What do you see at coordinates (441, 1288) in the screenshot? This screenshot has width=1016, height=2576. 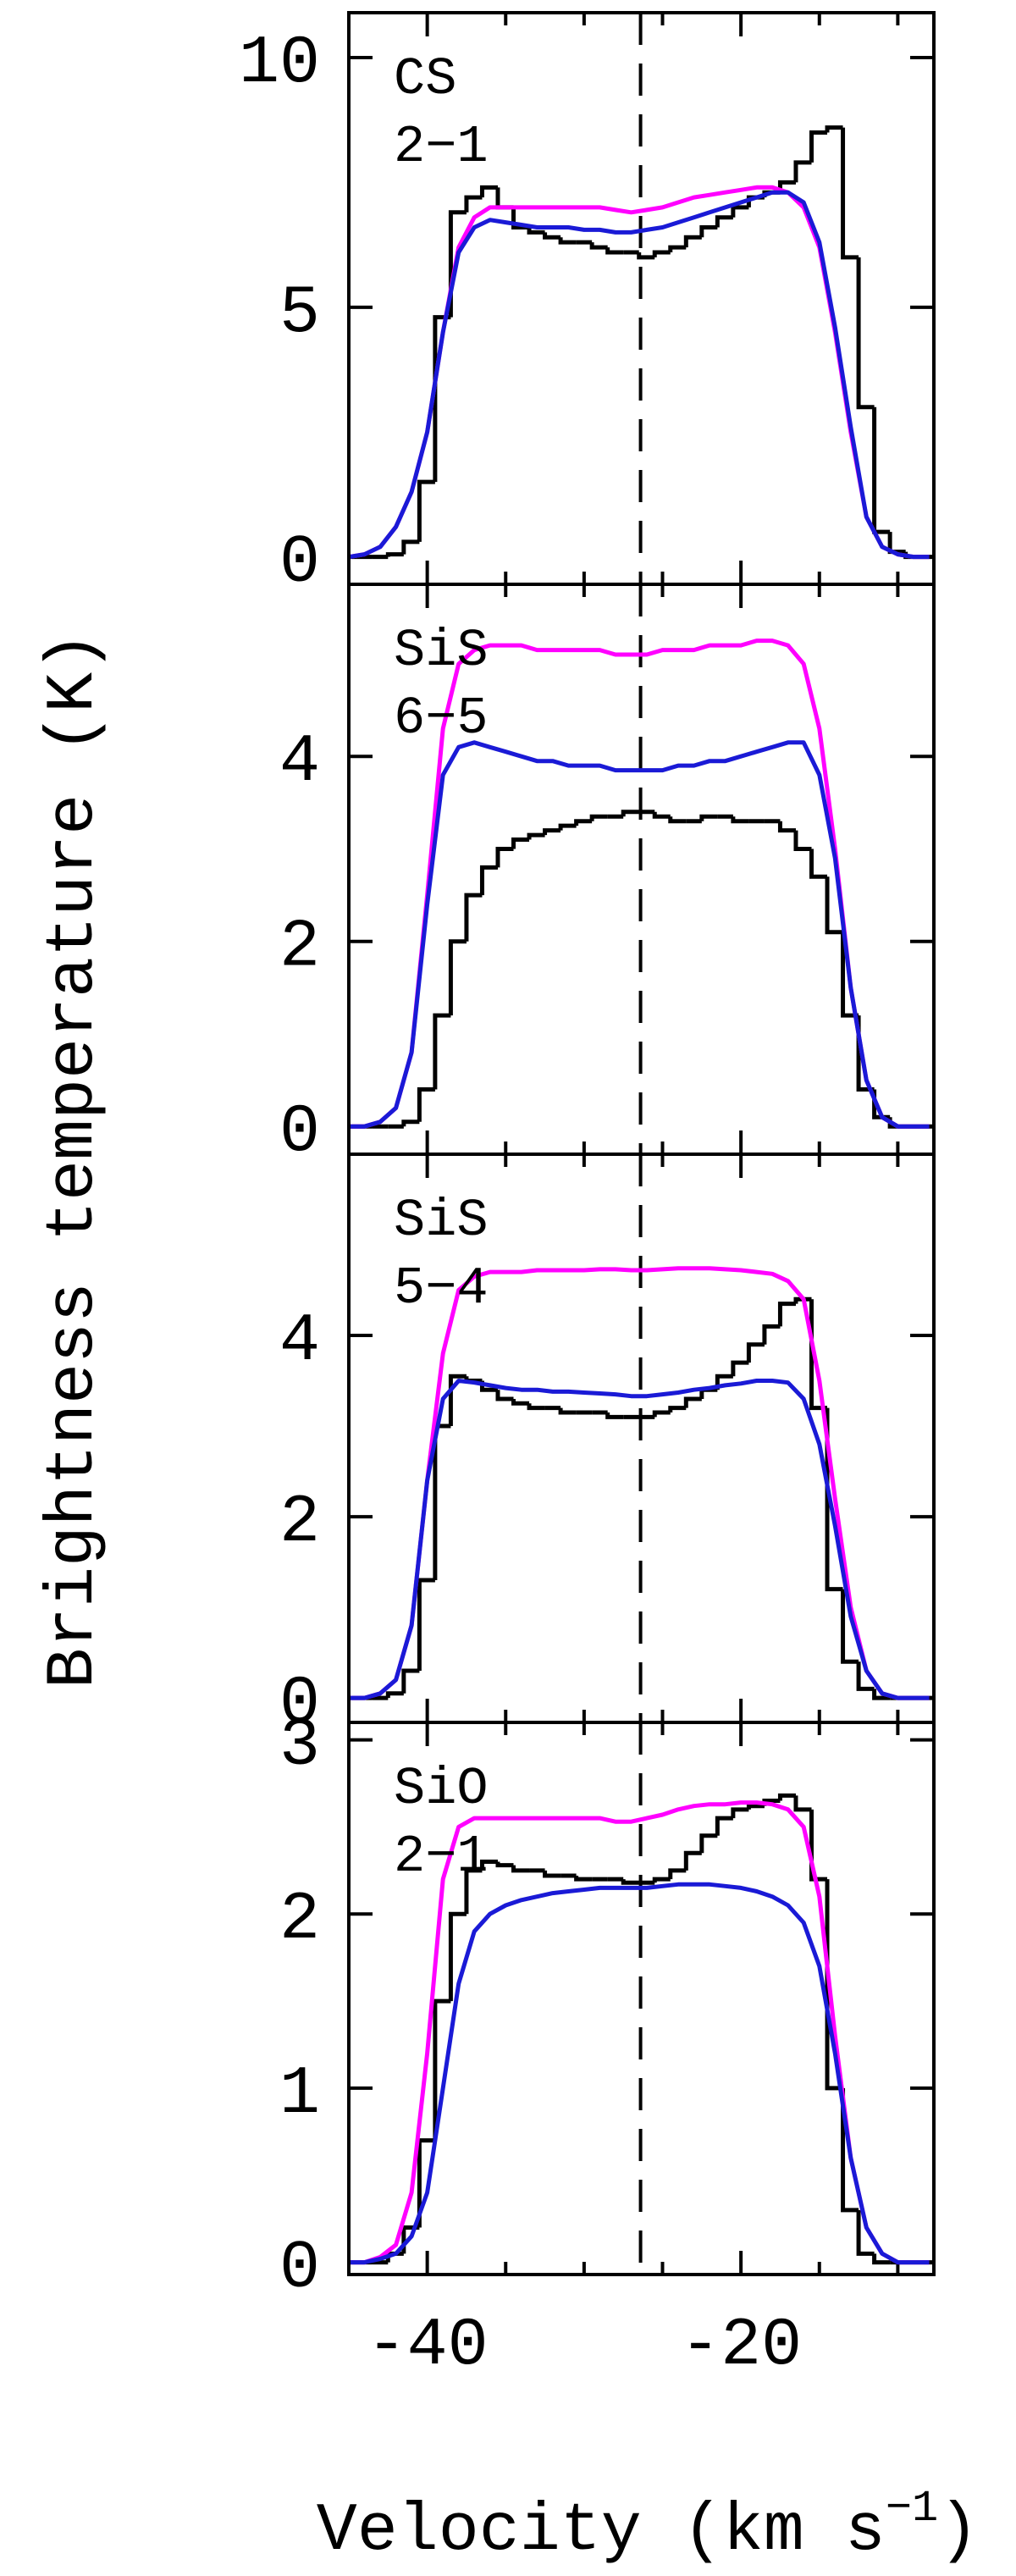 I see `panel-label: 5−4` at bounding box center [441, 1288].